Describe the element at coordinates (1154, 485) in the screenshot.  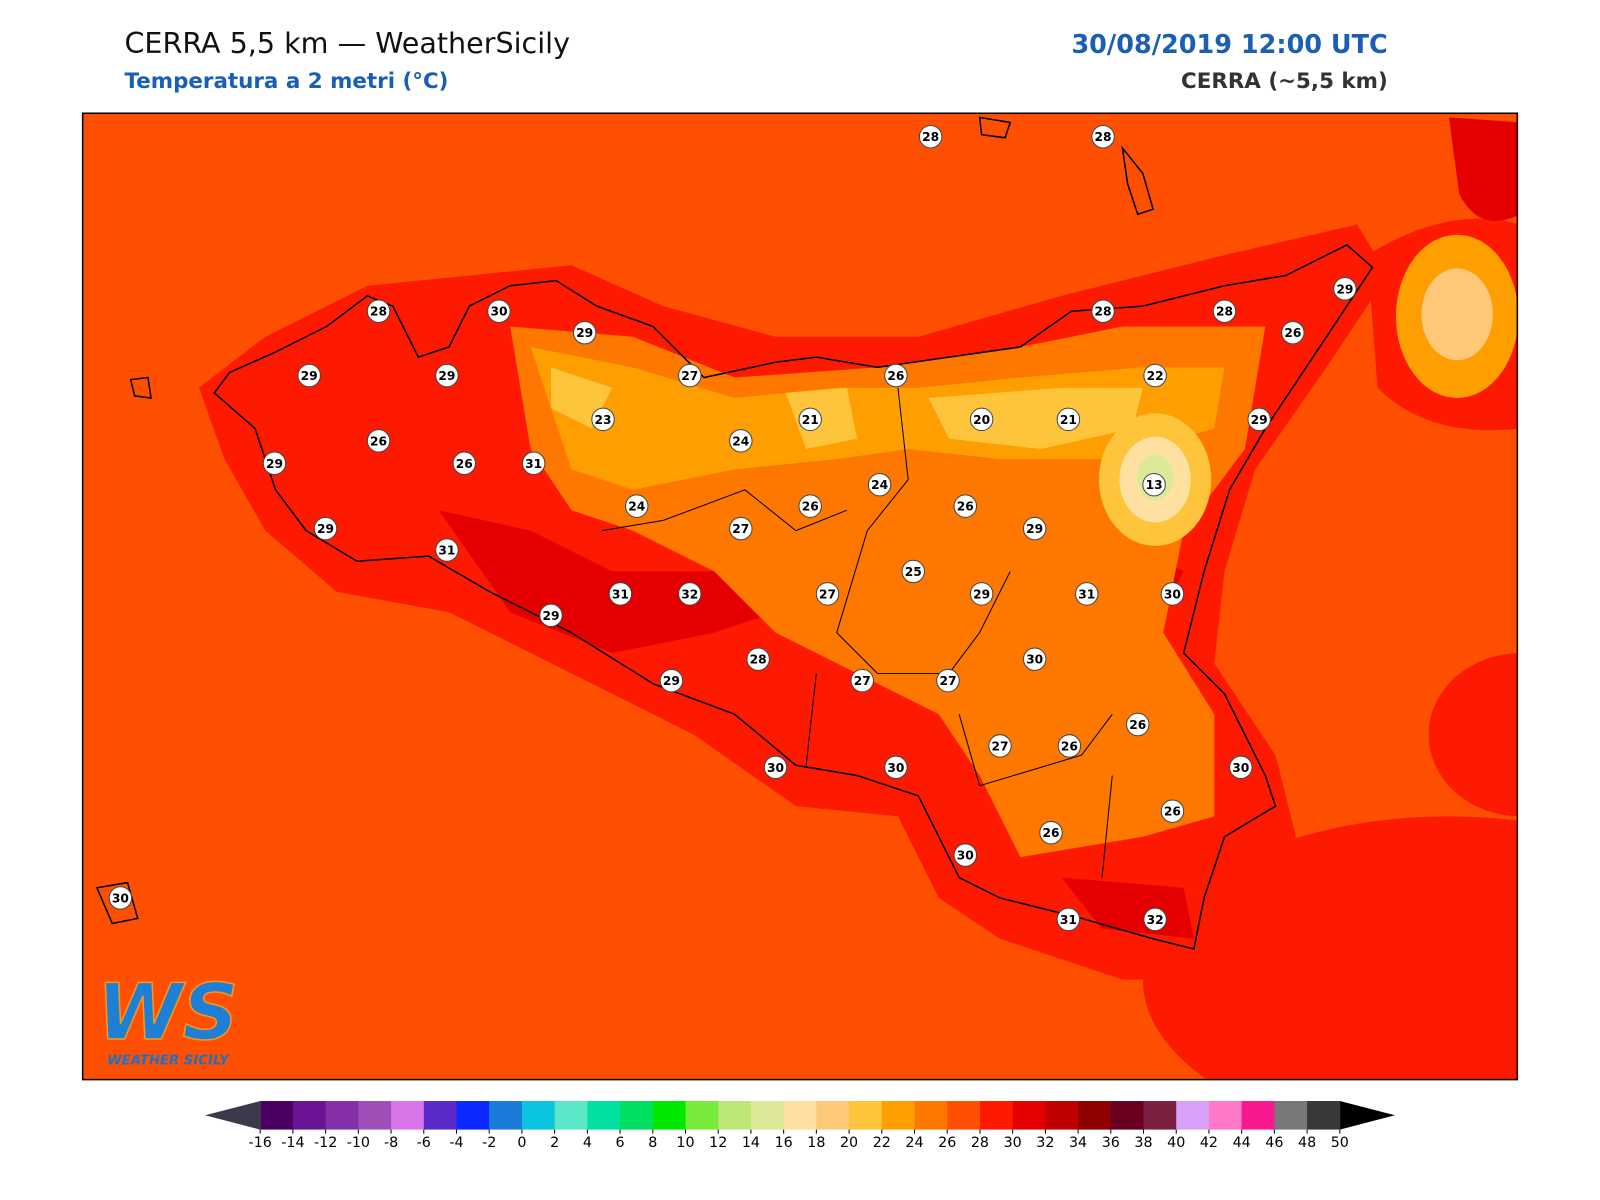
I see `station-value: 13` at that location.